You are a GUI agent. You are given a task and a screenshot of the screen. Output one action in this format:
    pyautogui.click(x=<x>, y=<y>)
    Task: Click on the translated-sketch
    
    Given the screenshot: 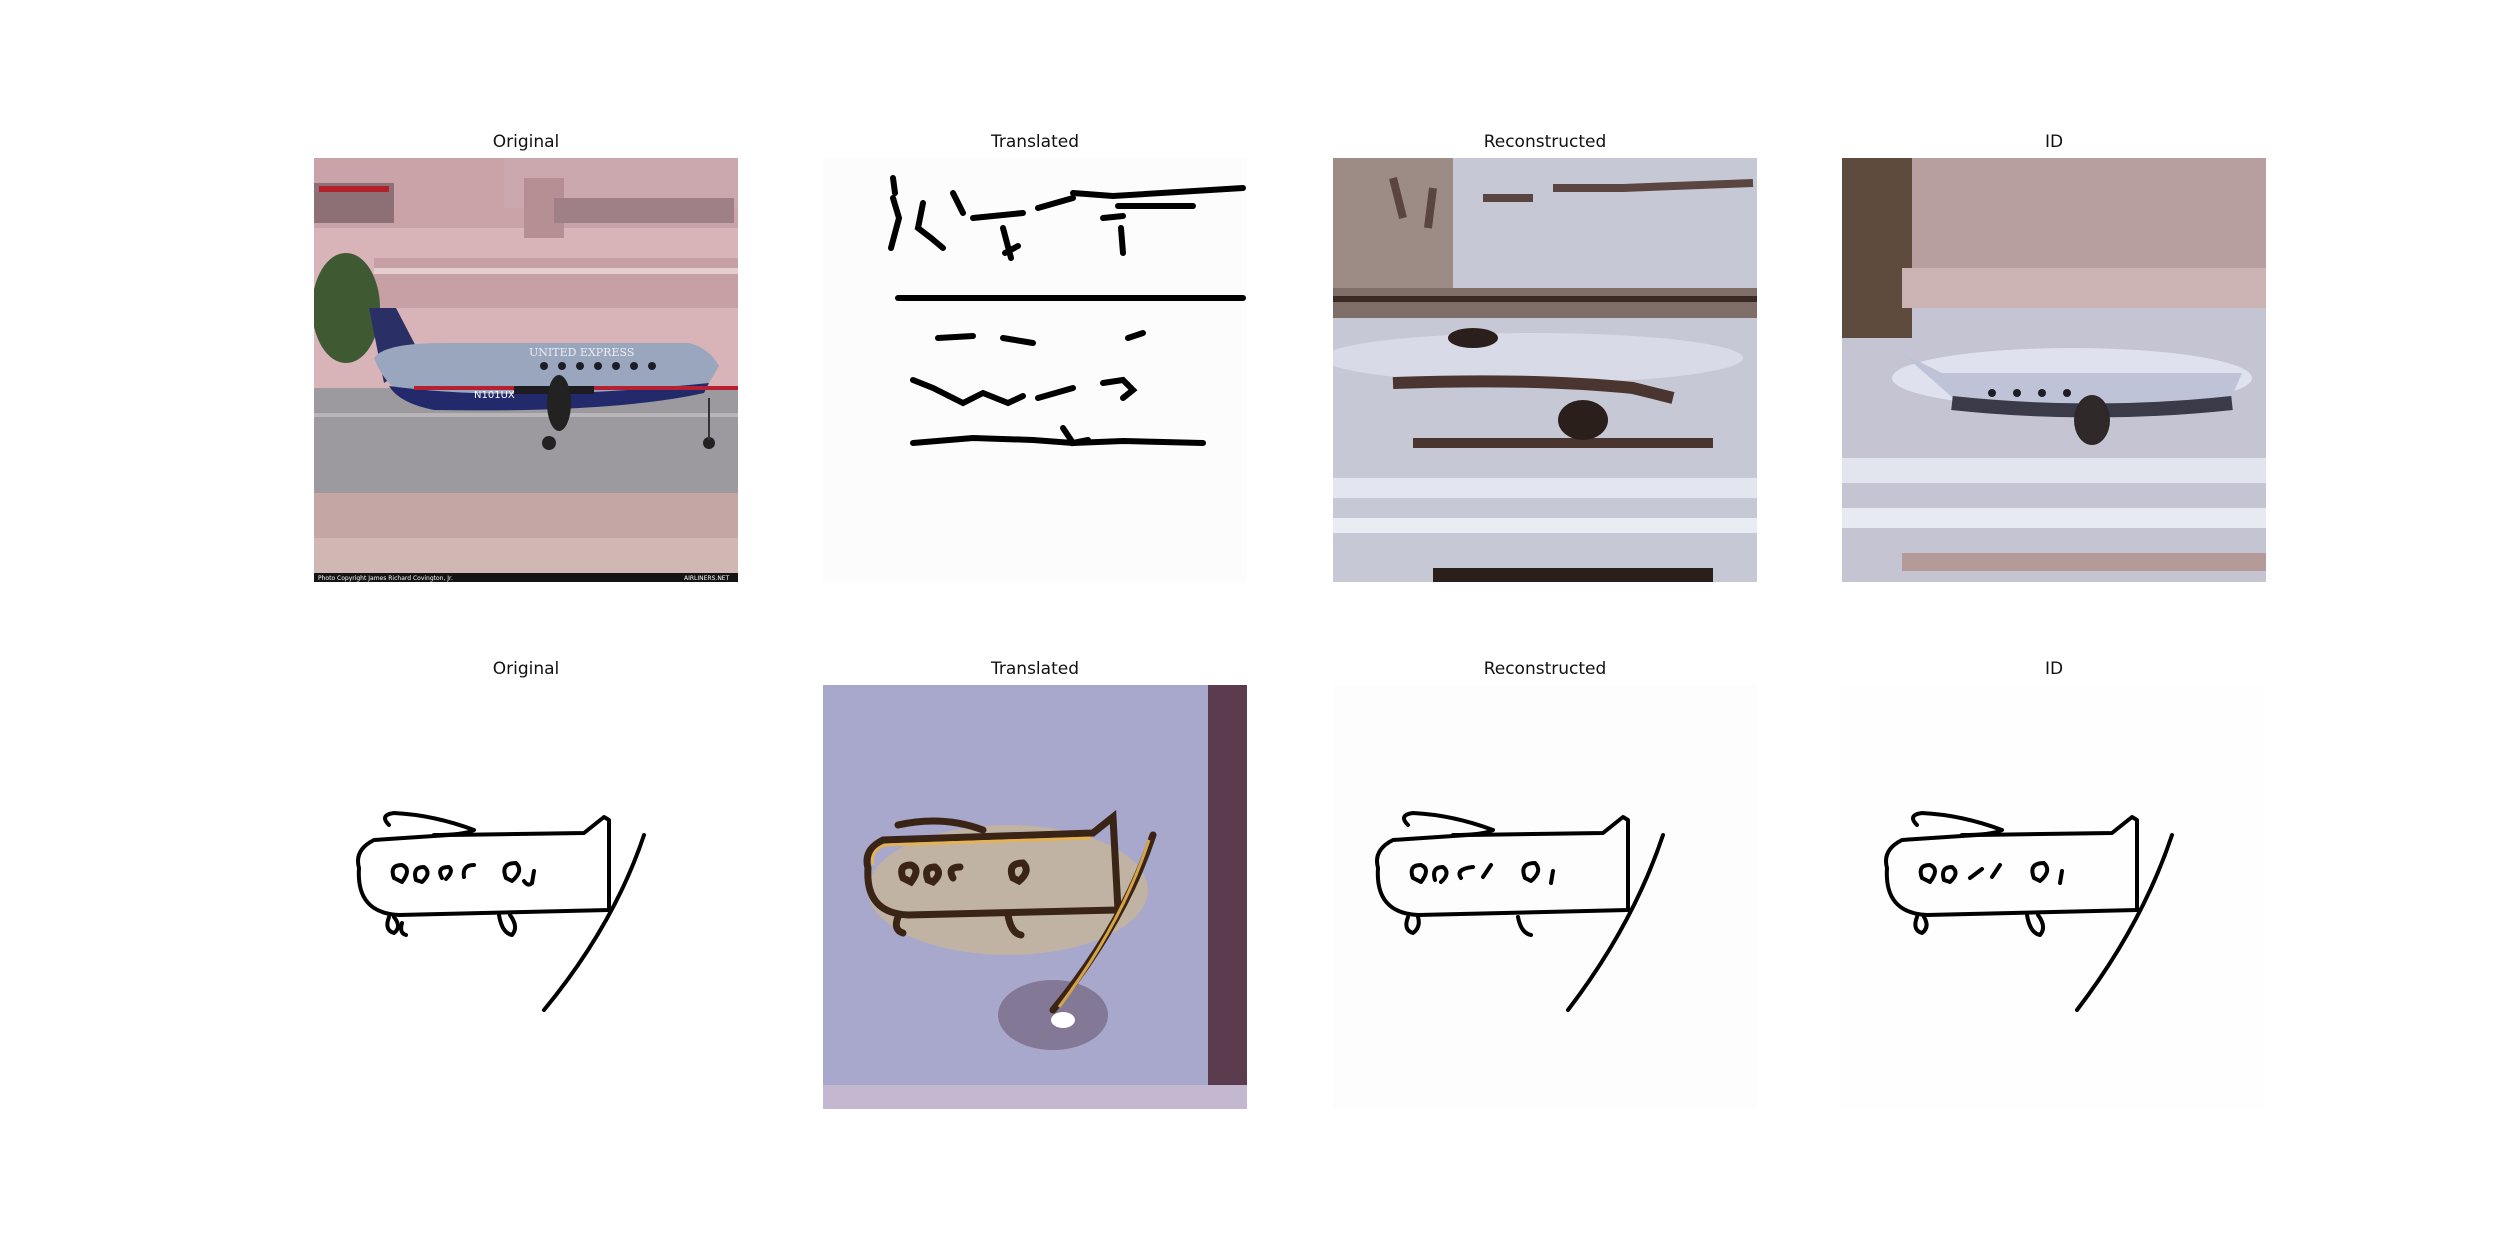 What is the action you would take?
    pyautogui.click(x=1035, y=370)
    